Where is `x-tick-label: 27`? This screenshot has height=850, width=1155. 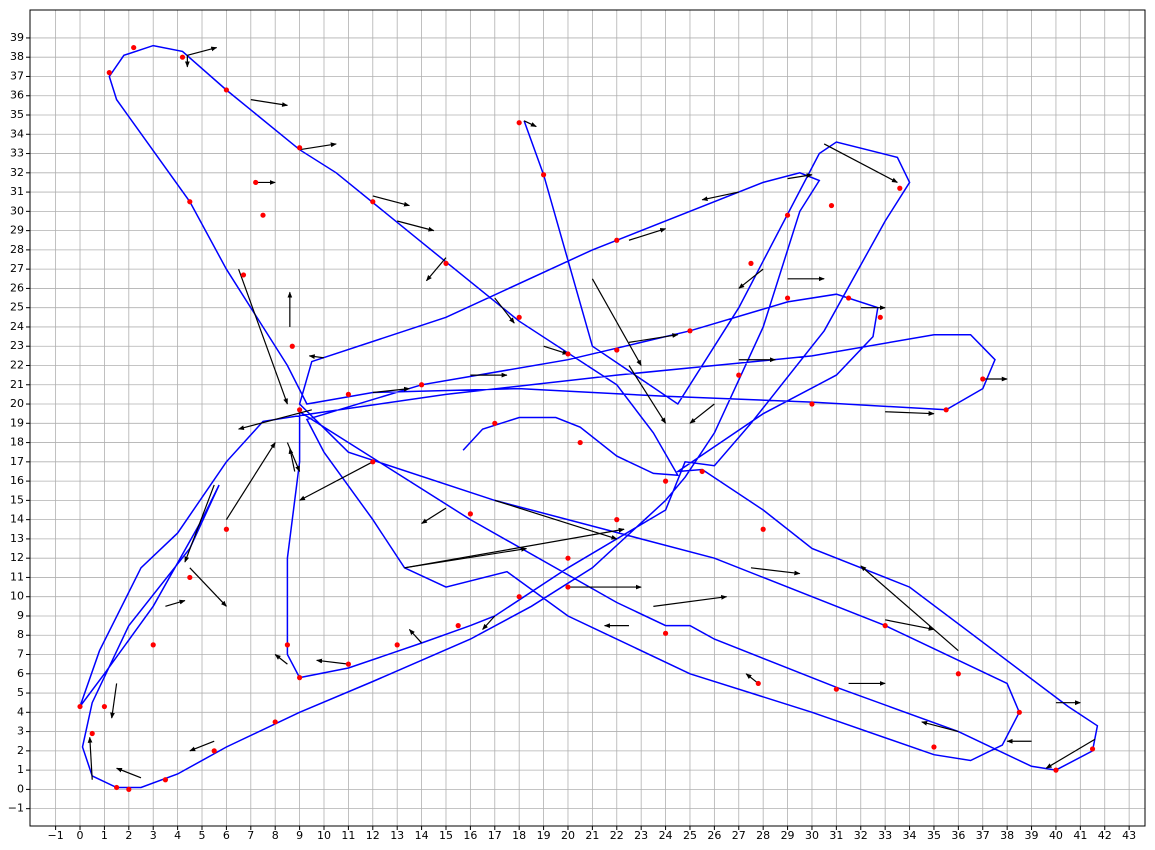 x-tick-label: 27 is located at coordinates (739, 835).